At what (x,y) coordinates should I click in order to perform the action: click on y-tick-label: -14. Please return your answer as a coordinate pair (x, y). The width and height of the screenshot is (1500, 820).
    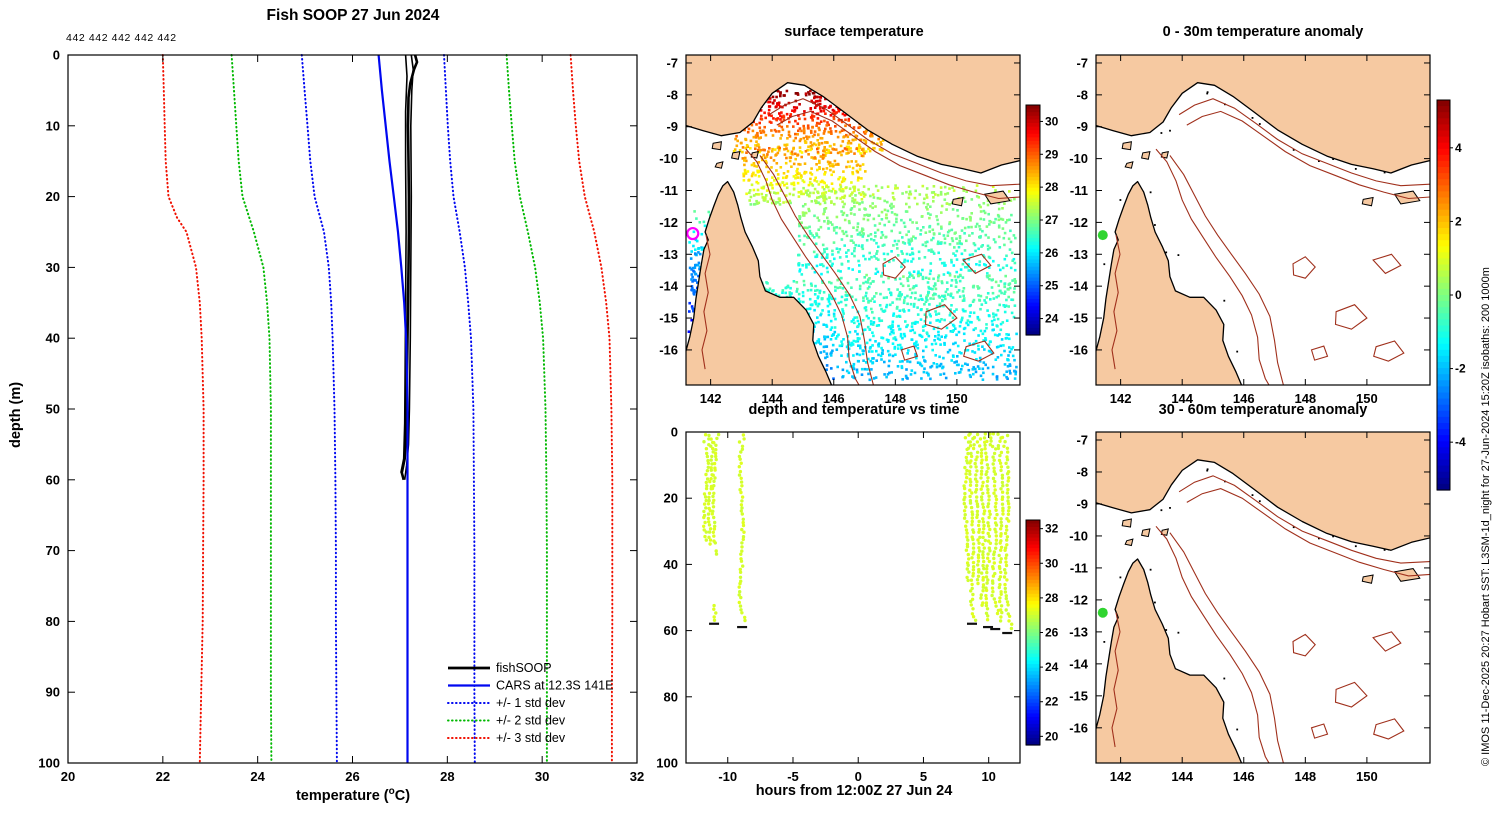
    Looking at the image, I should click on (1079, 286).